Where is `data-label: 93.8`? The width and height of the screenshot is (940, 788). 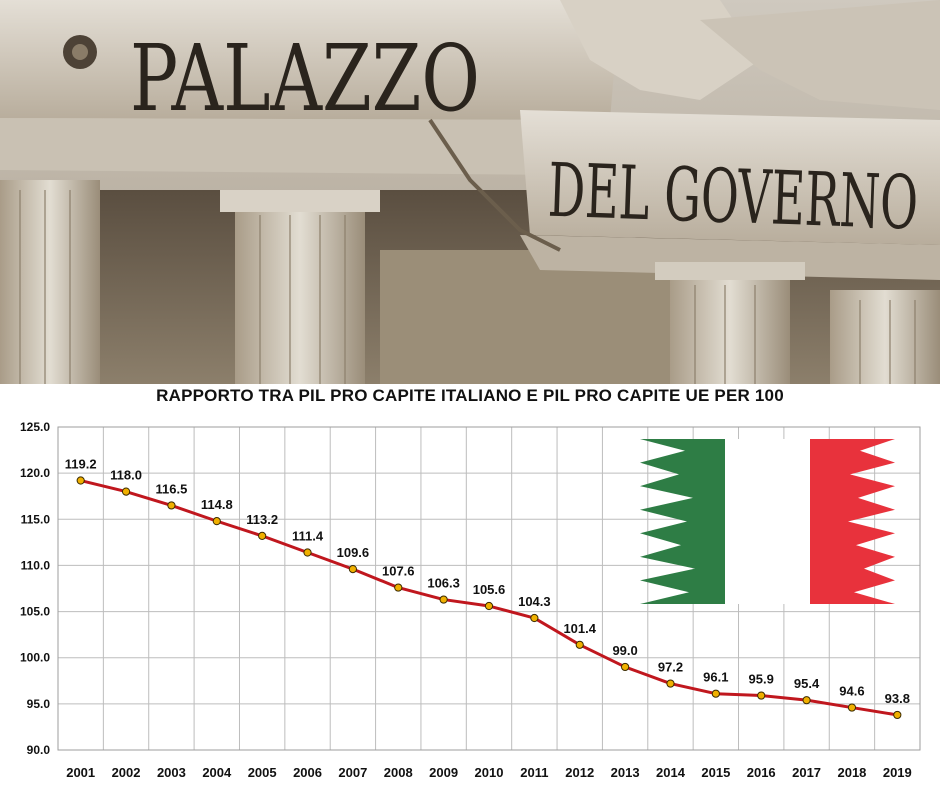 data-label: 93.8 is located at coordinates (897, 698).